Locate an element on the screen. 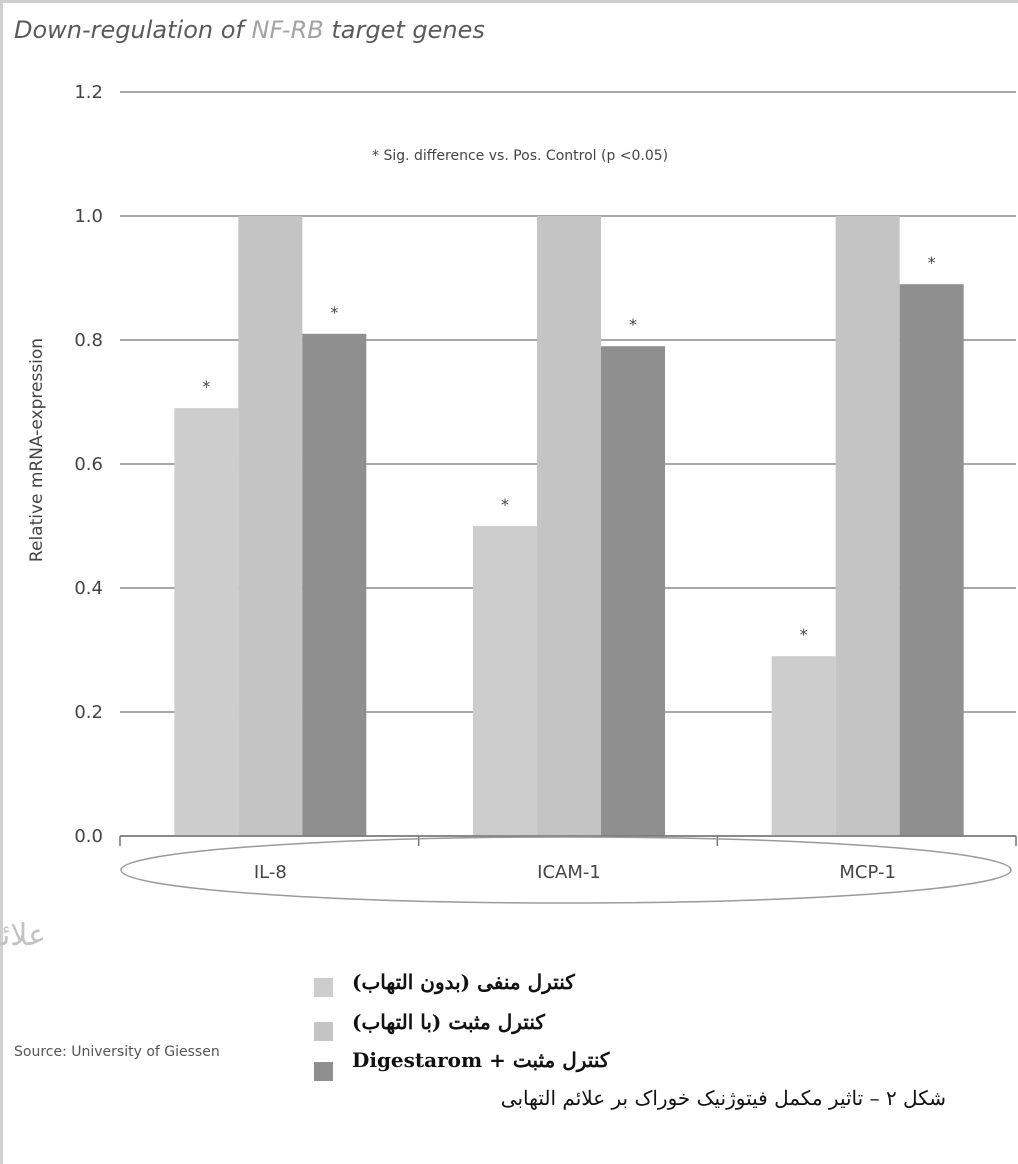  category-ellipse is located at coordinates (566, 870).